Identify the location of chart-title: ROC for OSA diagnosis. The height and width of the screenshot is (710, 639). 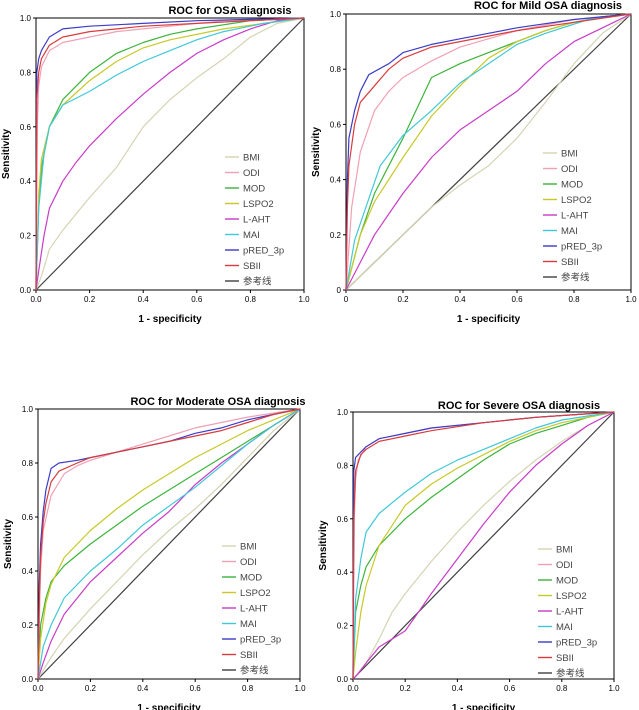
(229, 11).